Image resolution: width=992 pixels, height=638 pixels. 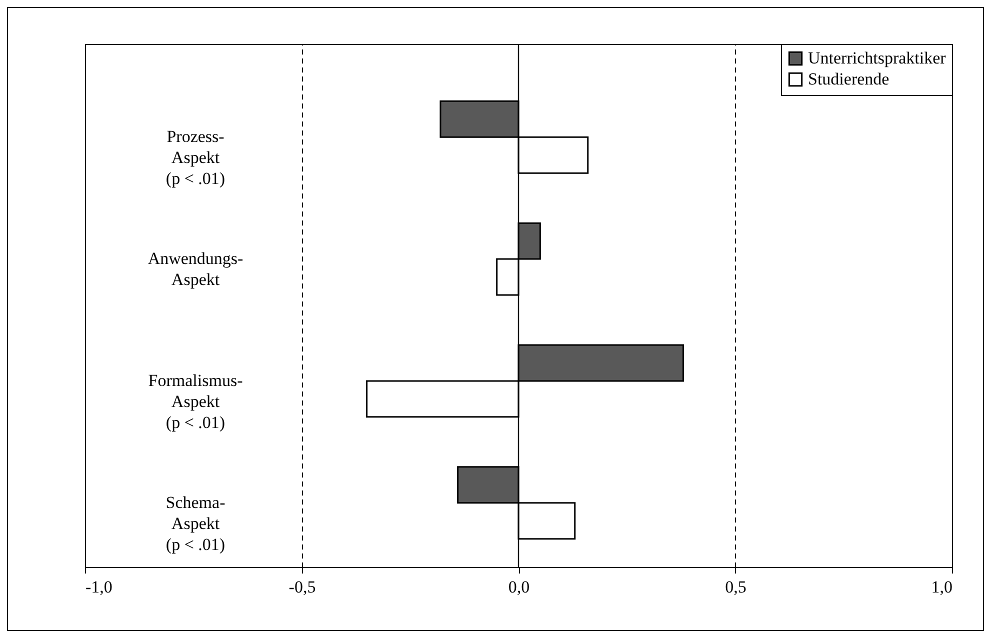 I want to click on x-tick-label: -0,5, so click(x=302, y=587).